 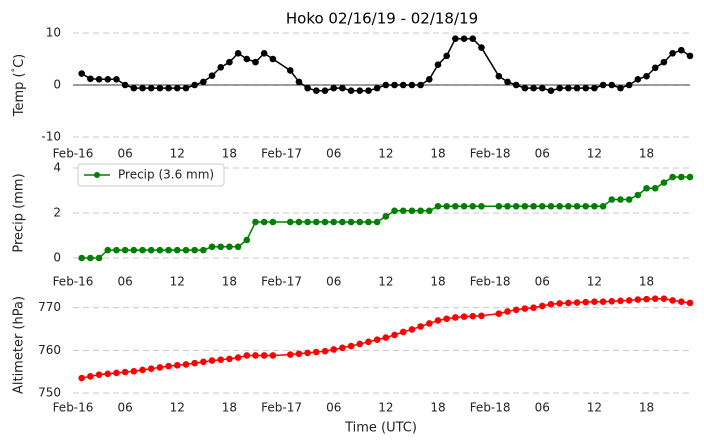 What do you see at coordinates (57, 213) in the screenshot?
I see `y-tick-label: 2` at bounding box center [57, 213].